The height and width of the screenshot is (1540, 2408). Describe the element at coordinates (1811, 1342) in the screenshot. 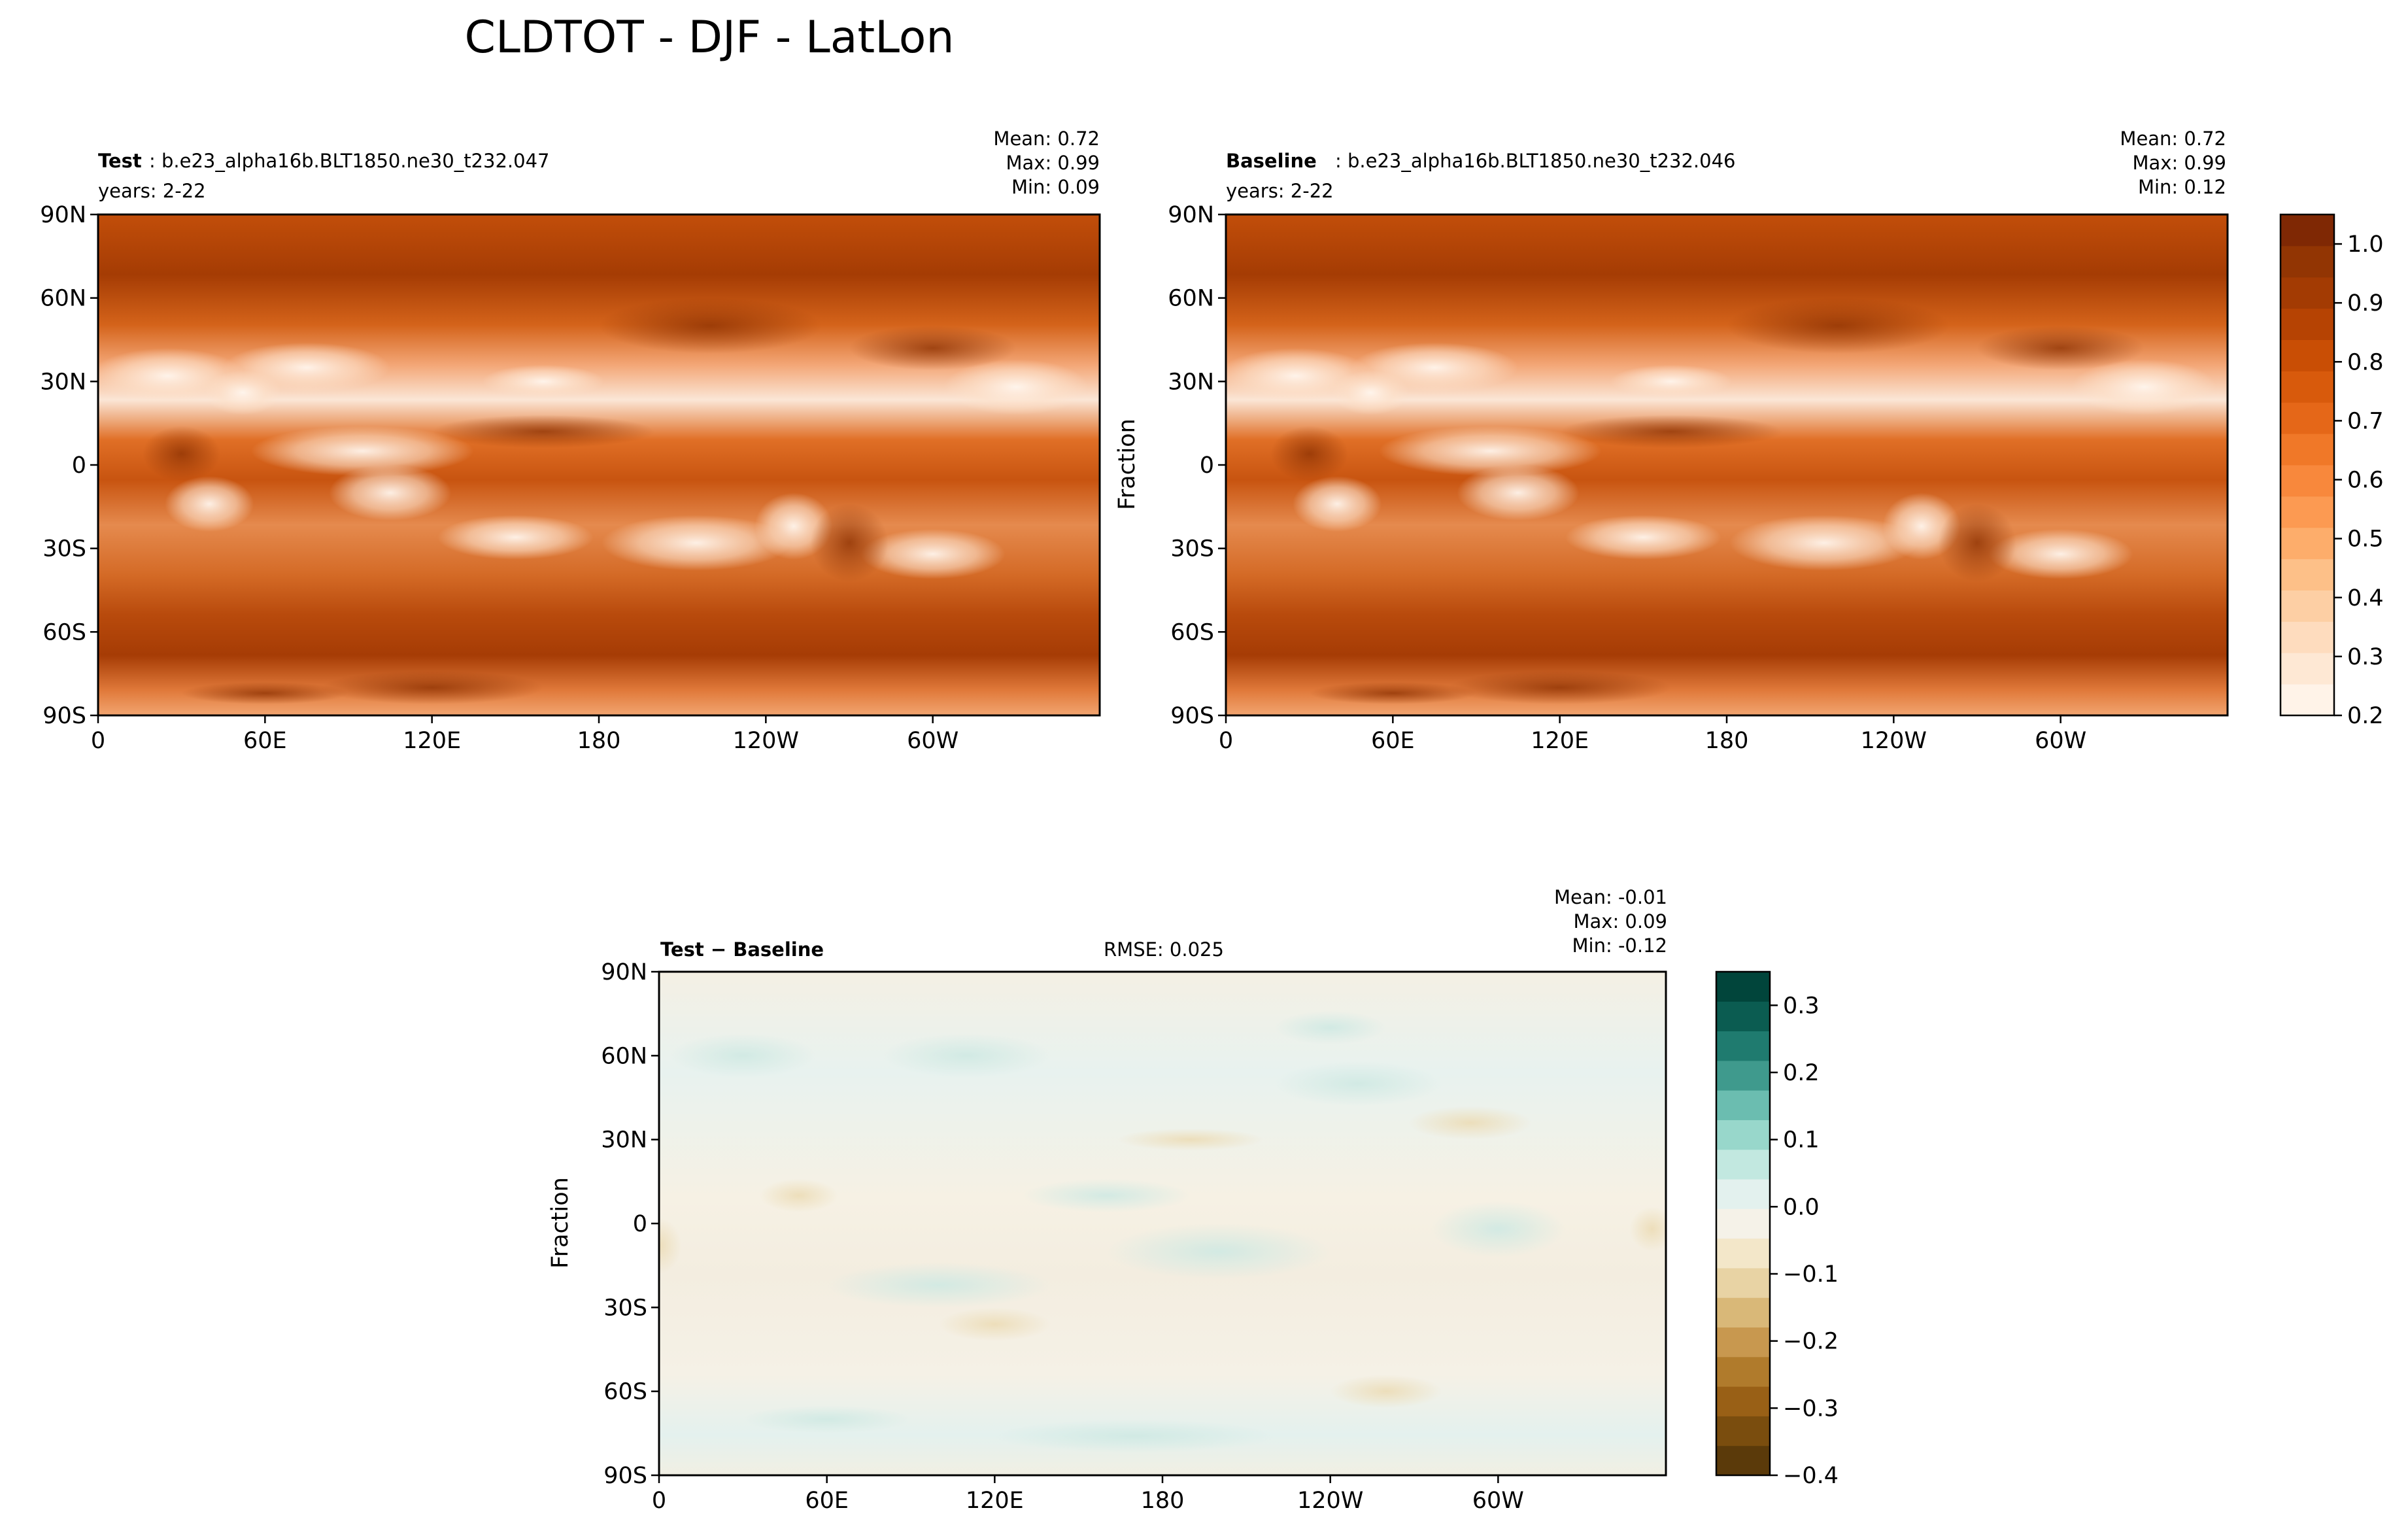

I see `colorbar-tick-label: −0.2` at that location.